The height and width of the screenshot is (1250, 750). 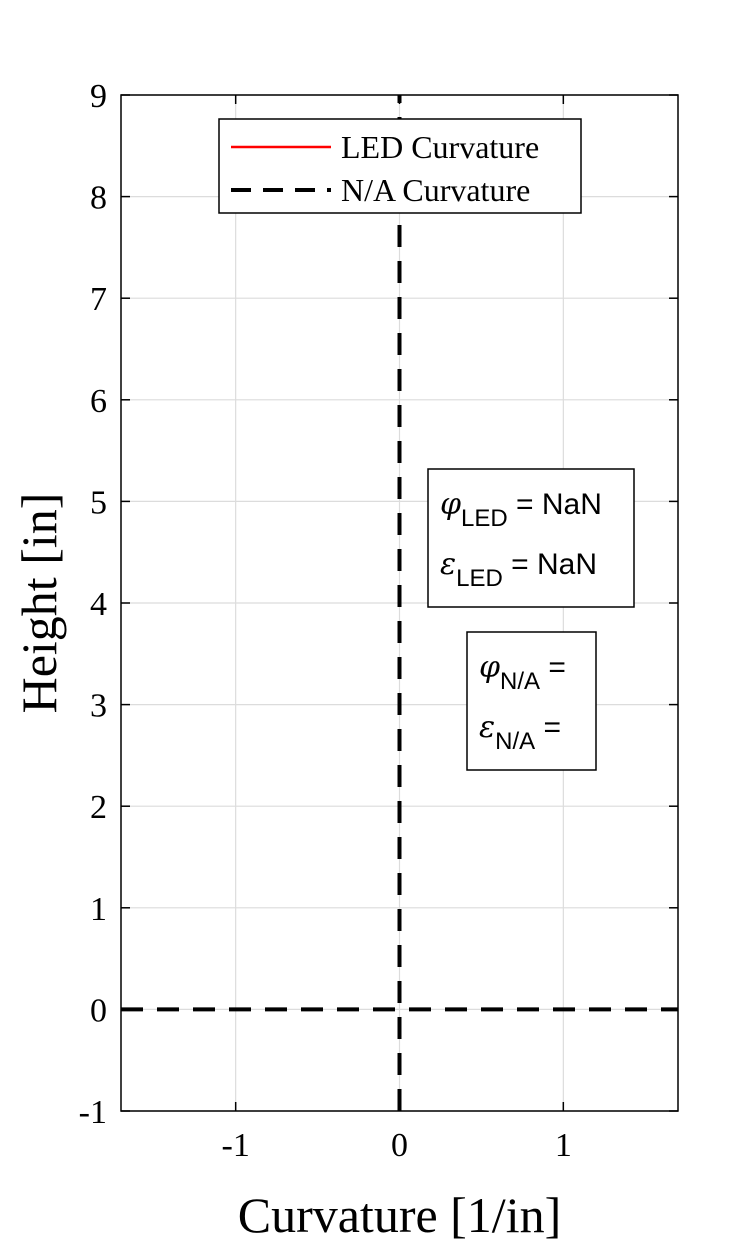 What do you see at coordinates (98, 401) in the screenshot?
I see `y-tick-label-7: 6` at bounding box center [98, 401].